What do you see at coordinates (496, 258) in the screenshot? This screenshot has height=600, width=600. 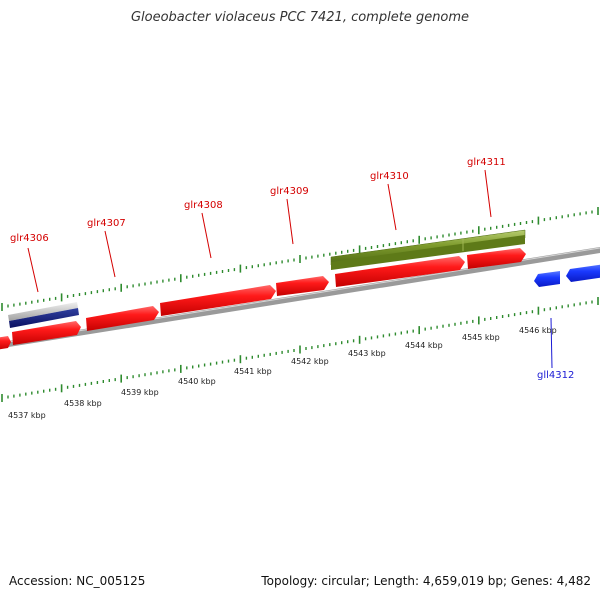 I see `gene-arrow-glr4311` at bounding box center [496, 258].